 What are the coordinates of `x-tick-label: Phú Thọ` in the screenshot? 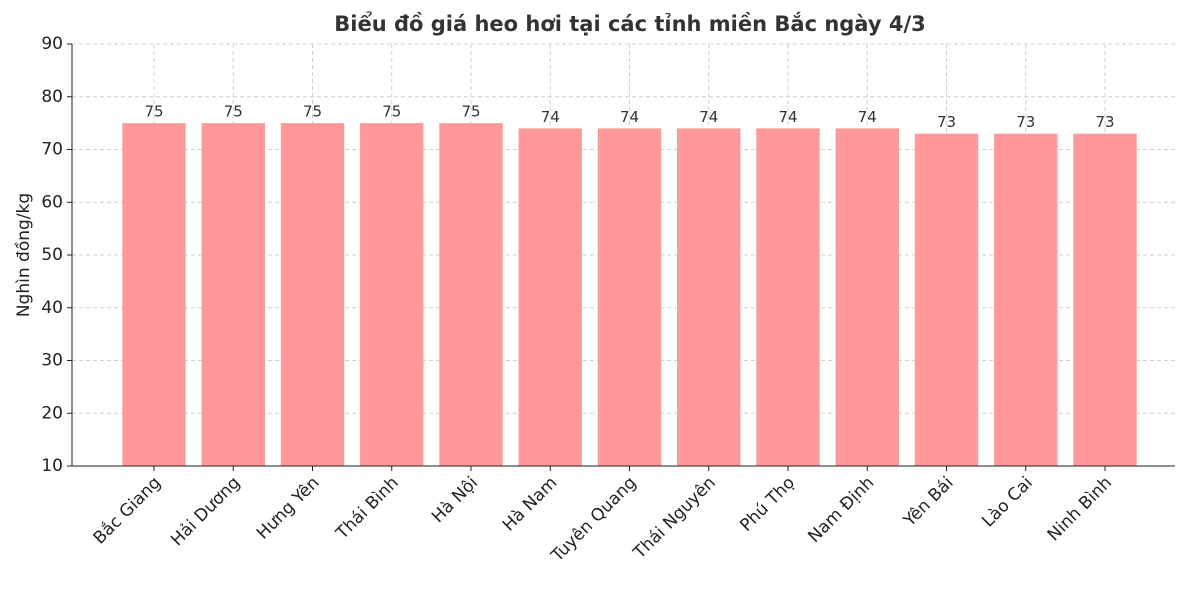 It's located at (767, 504).